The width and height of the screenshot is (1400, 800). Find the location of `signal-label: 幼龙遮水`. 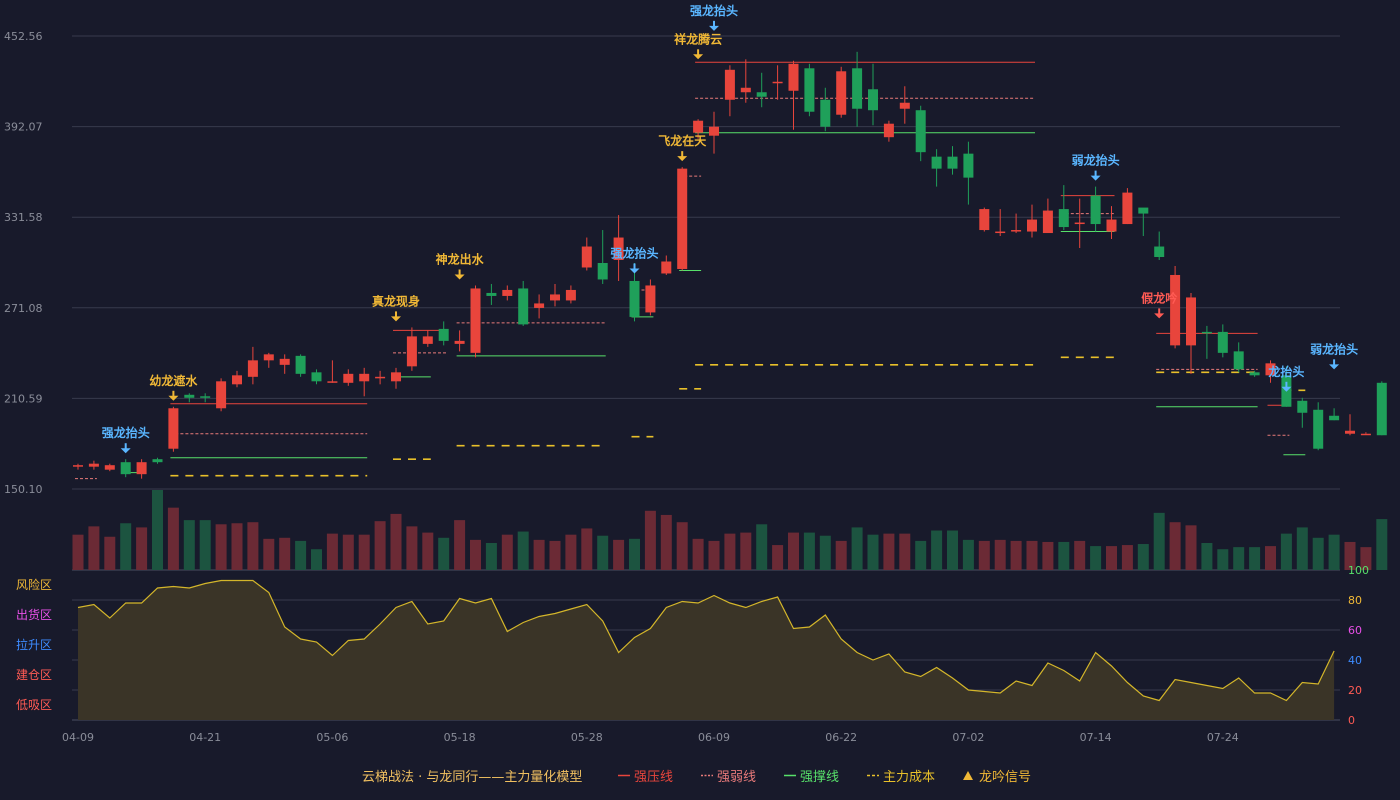

signal-label: 幼龙遮水 is located at coordinates (173, 380).